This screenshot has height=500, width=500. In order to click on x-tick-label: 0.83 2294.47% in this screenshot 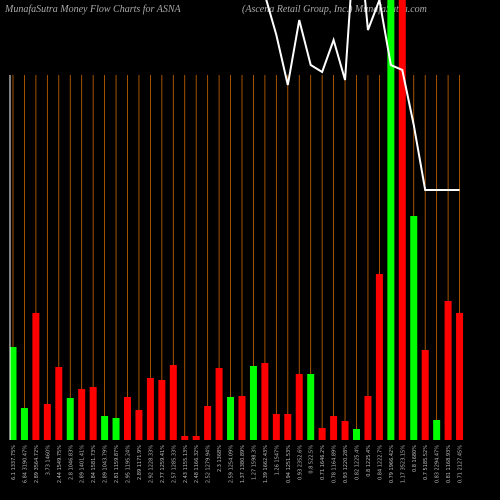, I will do `click(438, 464)`.